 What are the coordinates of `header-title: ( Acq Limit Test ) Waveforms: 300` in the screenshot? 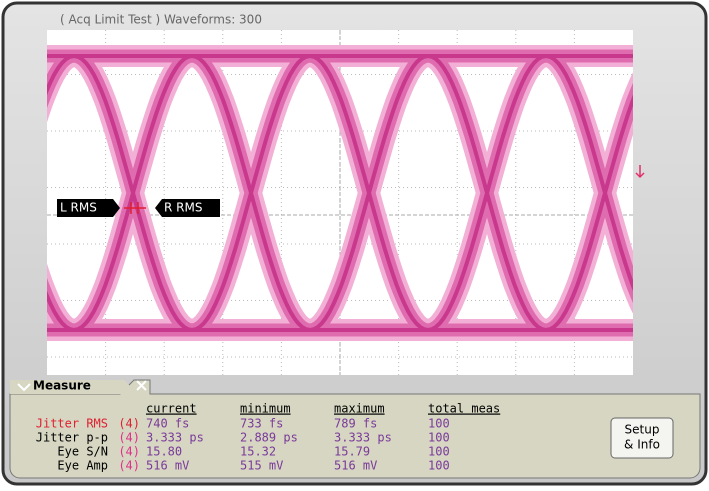 It's located at (161, 20).